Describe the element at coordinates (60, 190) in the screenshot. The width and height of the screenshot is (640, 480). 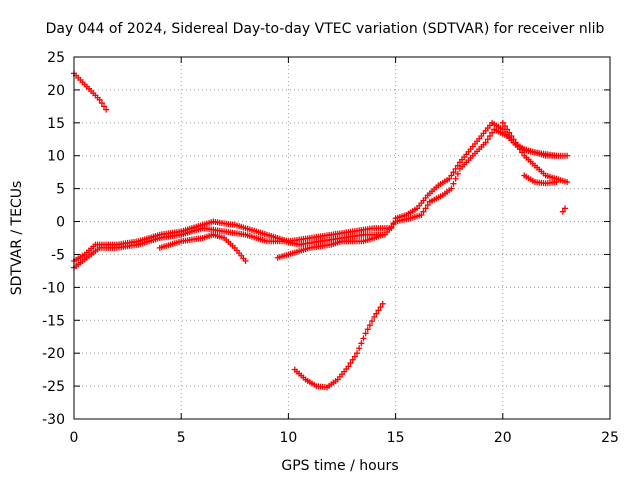
I see `y-tick-label: 5` at that location.